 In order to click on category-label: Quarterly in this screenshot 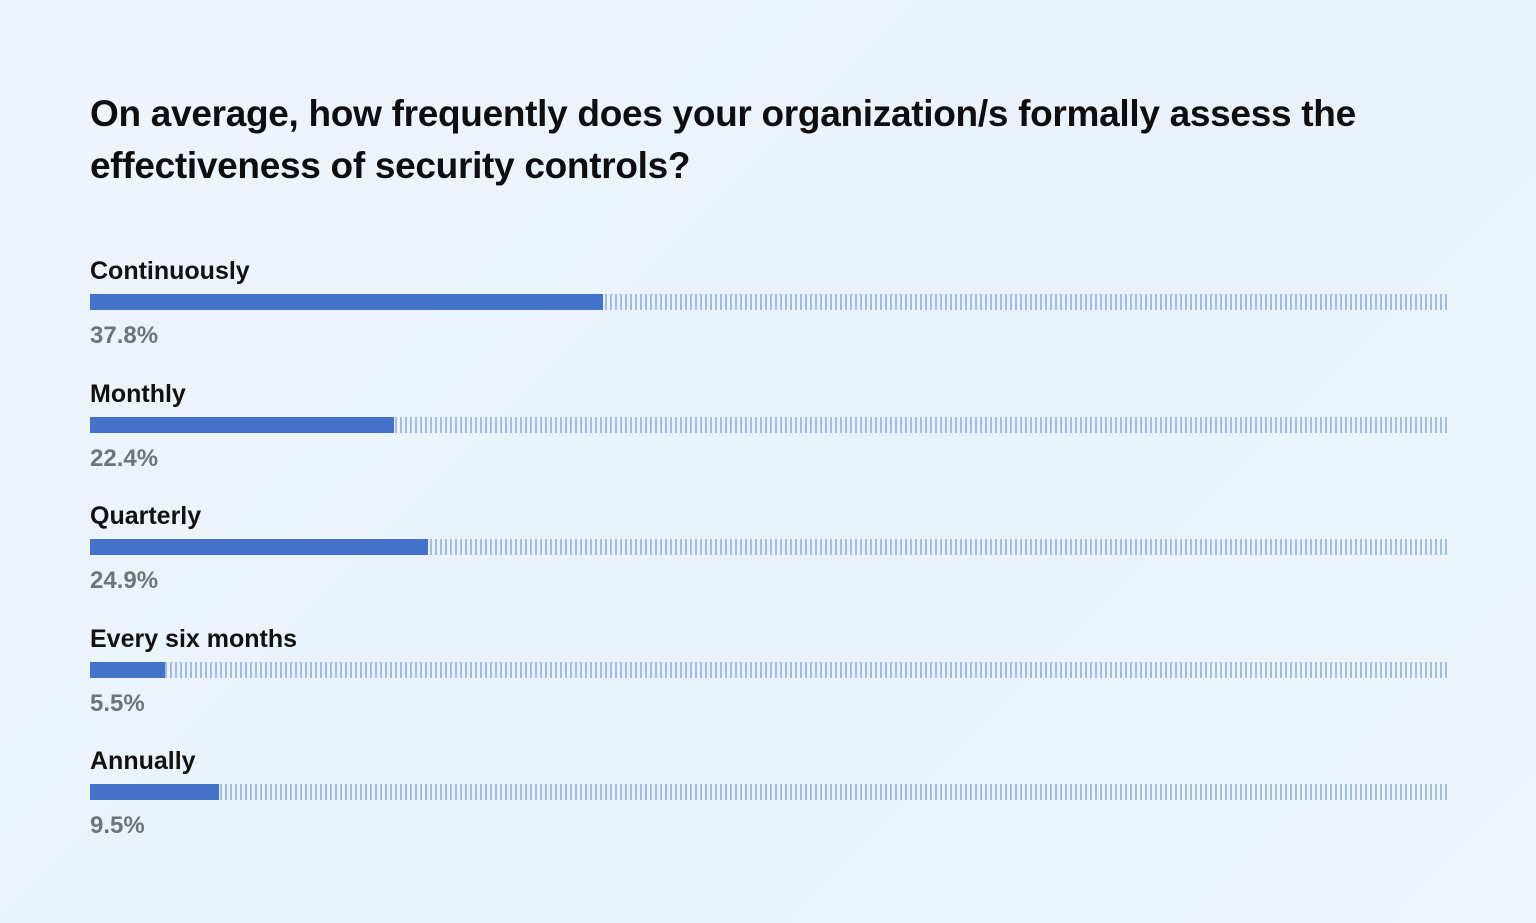, I will do `click(146, 516)`.